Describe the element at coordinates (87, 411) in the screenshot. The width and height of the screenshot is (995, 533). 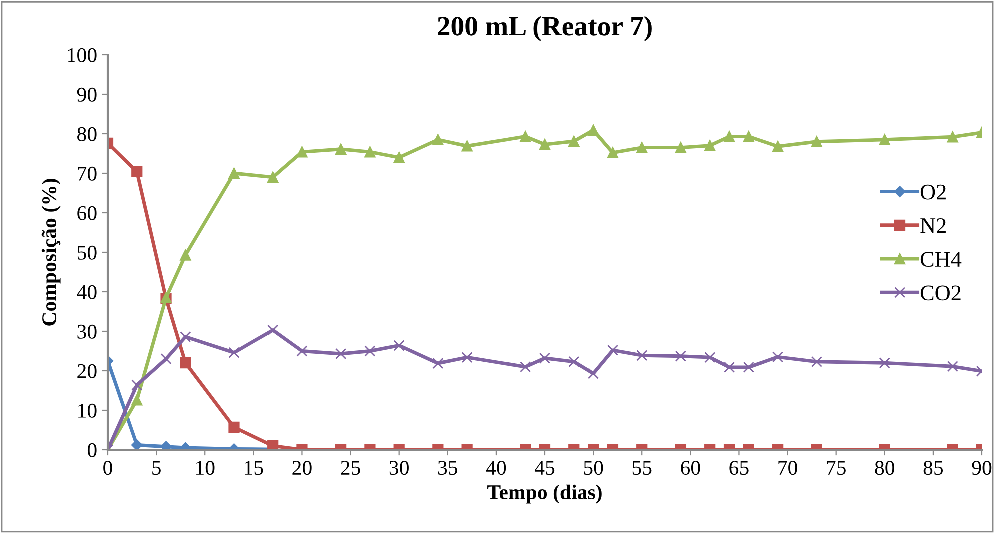
I see `y-tick-label: 10` at that location.